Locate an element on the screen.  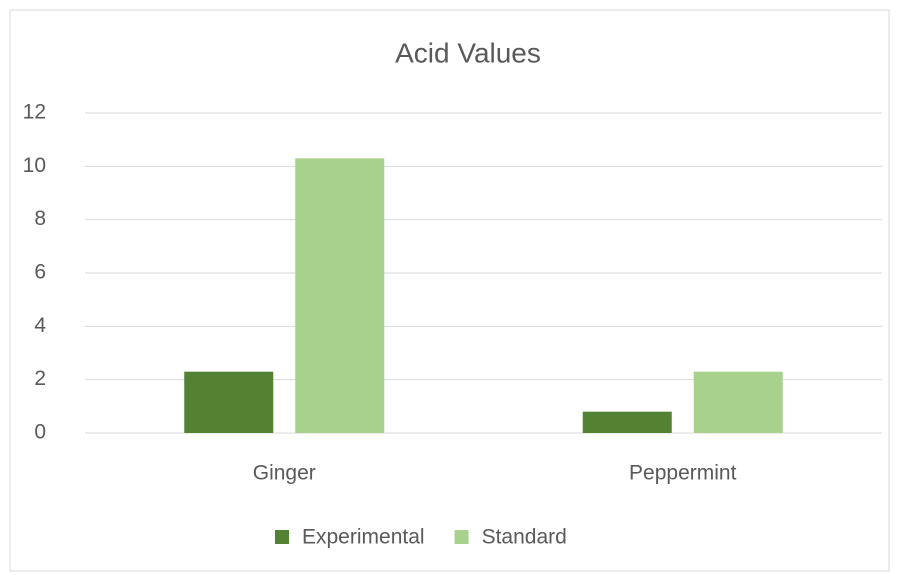
x-tick-label: Peppermint is located at coordinates (683, 473).